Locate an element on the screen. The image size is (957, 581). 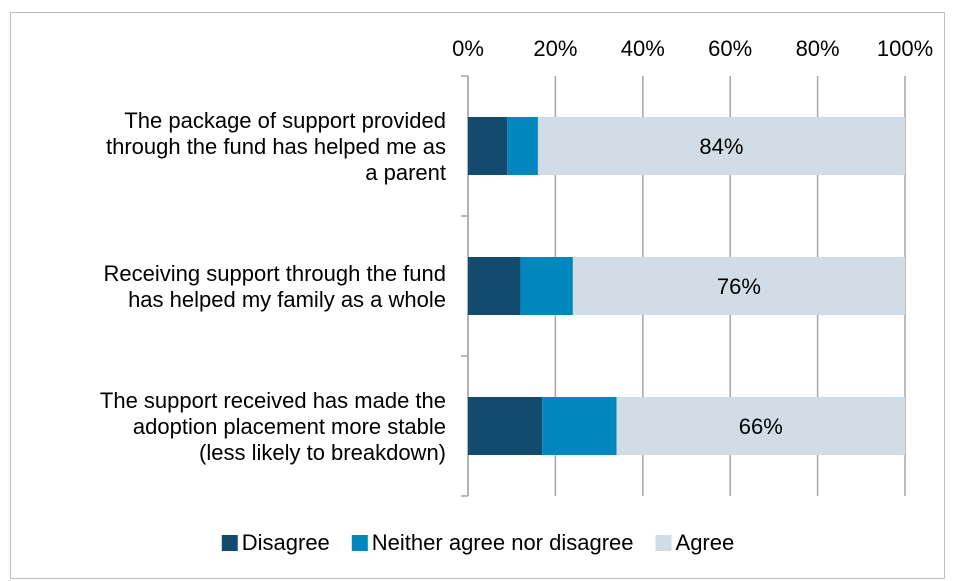
category-label-line: The support received has made the is located at coordinates (273, 400).